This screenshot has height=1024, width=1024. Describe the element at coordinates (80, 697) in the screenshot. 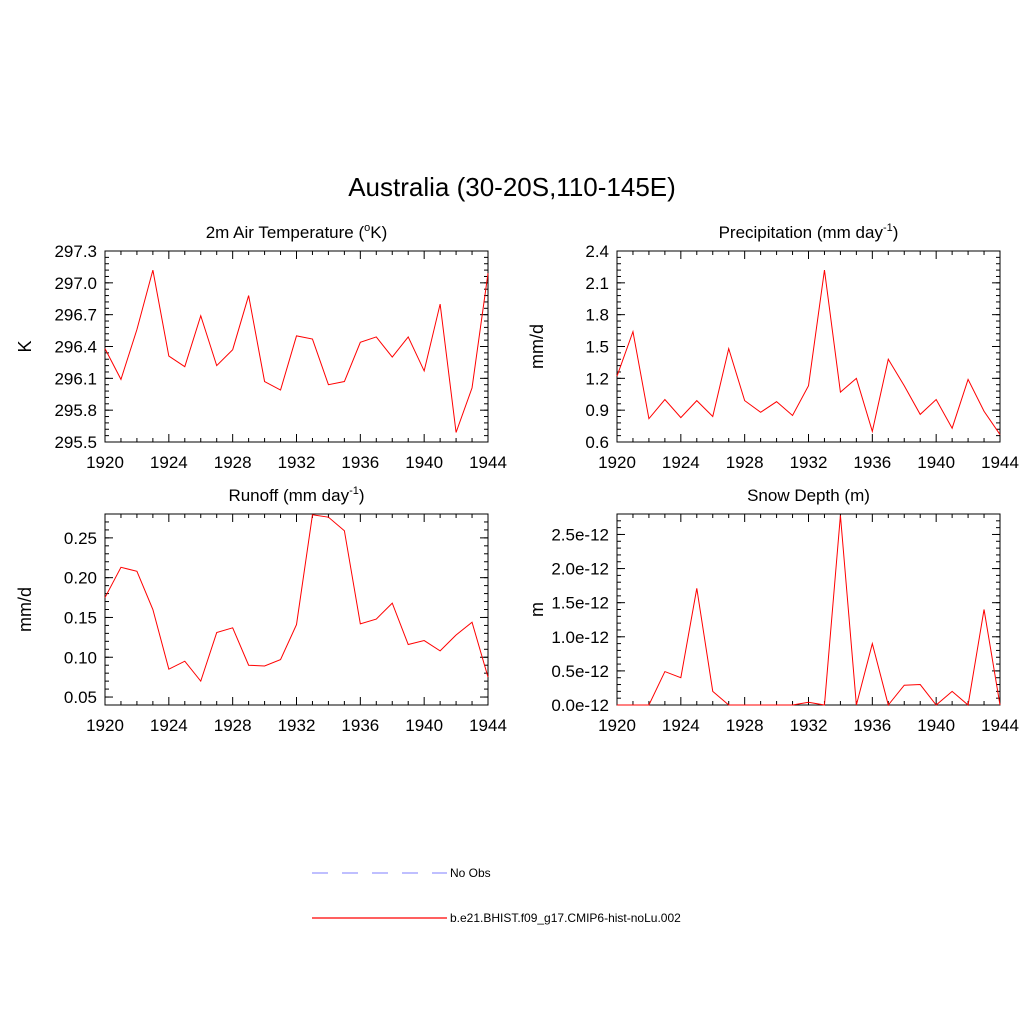

I see `y-tick-label: 0.05` at that location.